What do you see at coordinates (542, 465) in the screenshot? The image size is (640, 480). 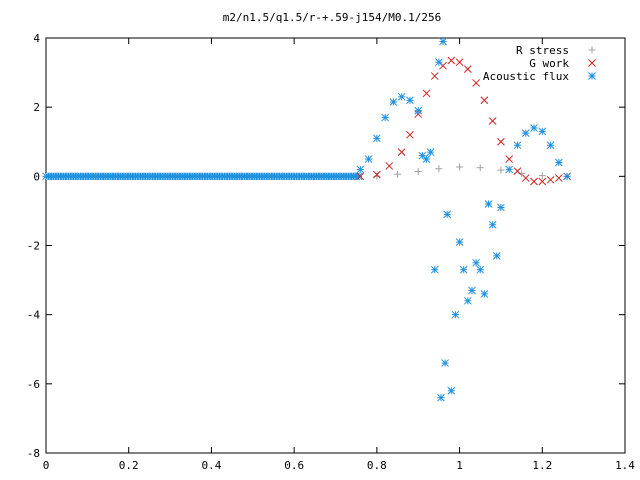 I see `x-tick-label: 1.2` at bounding box center [542, 465].